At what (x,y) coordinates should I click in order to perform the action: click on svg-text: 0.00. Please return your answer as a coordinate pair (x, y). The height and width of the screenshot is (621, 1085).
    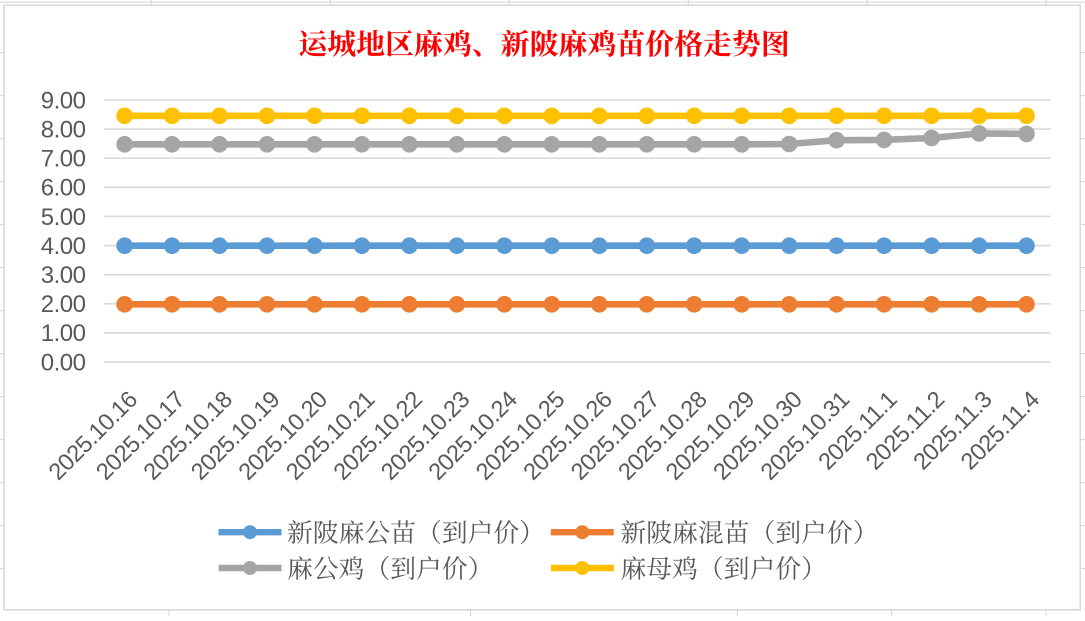
    Looking at the image, I should click on (63, 362).